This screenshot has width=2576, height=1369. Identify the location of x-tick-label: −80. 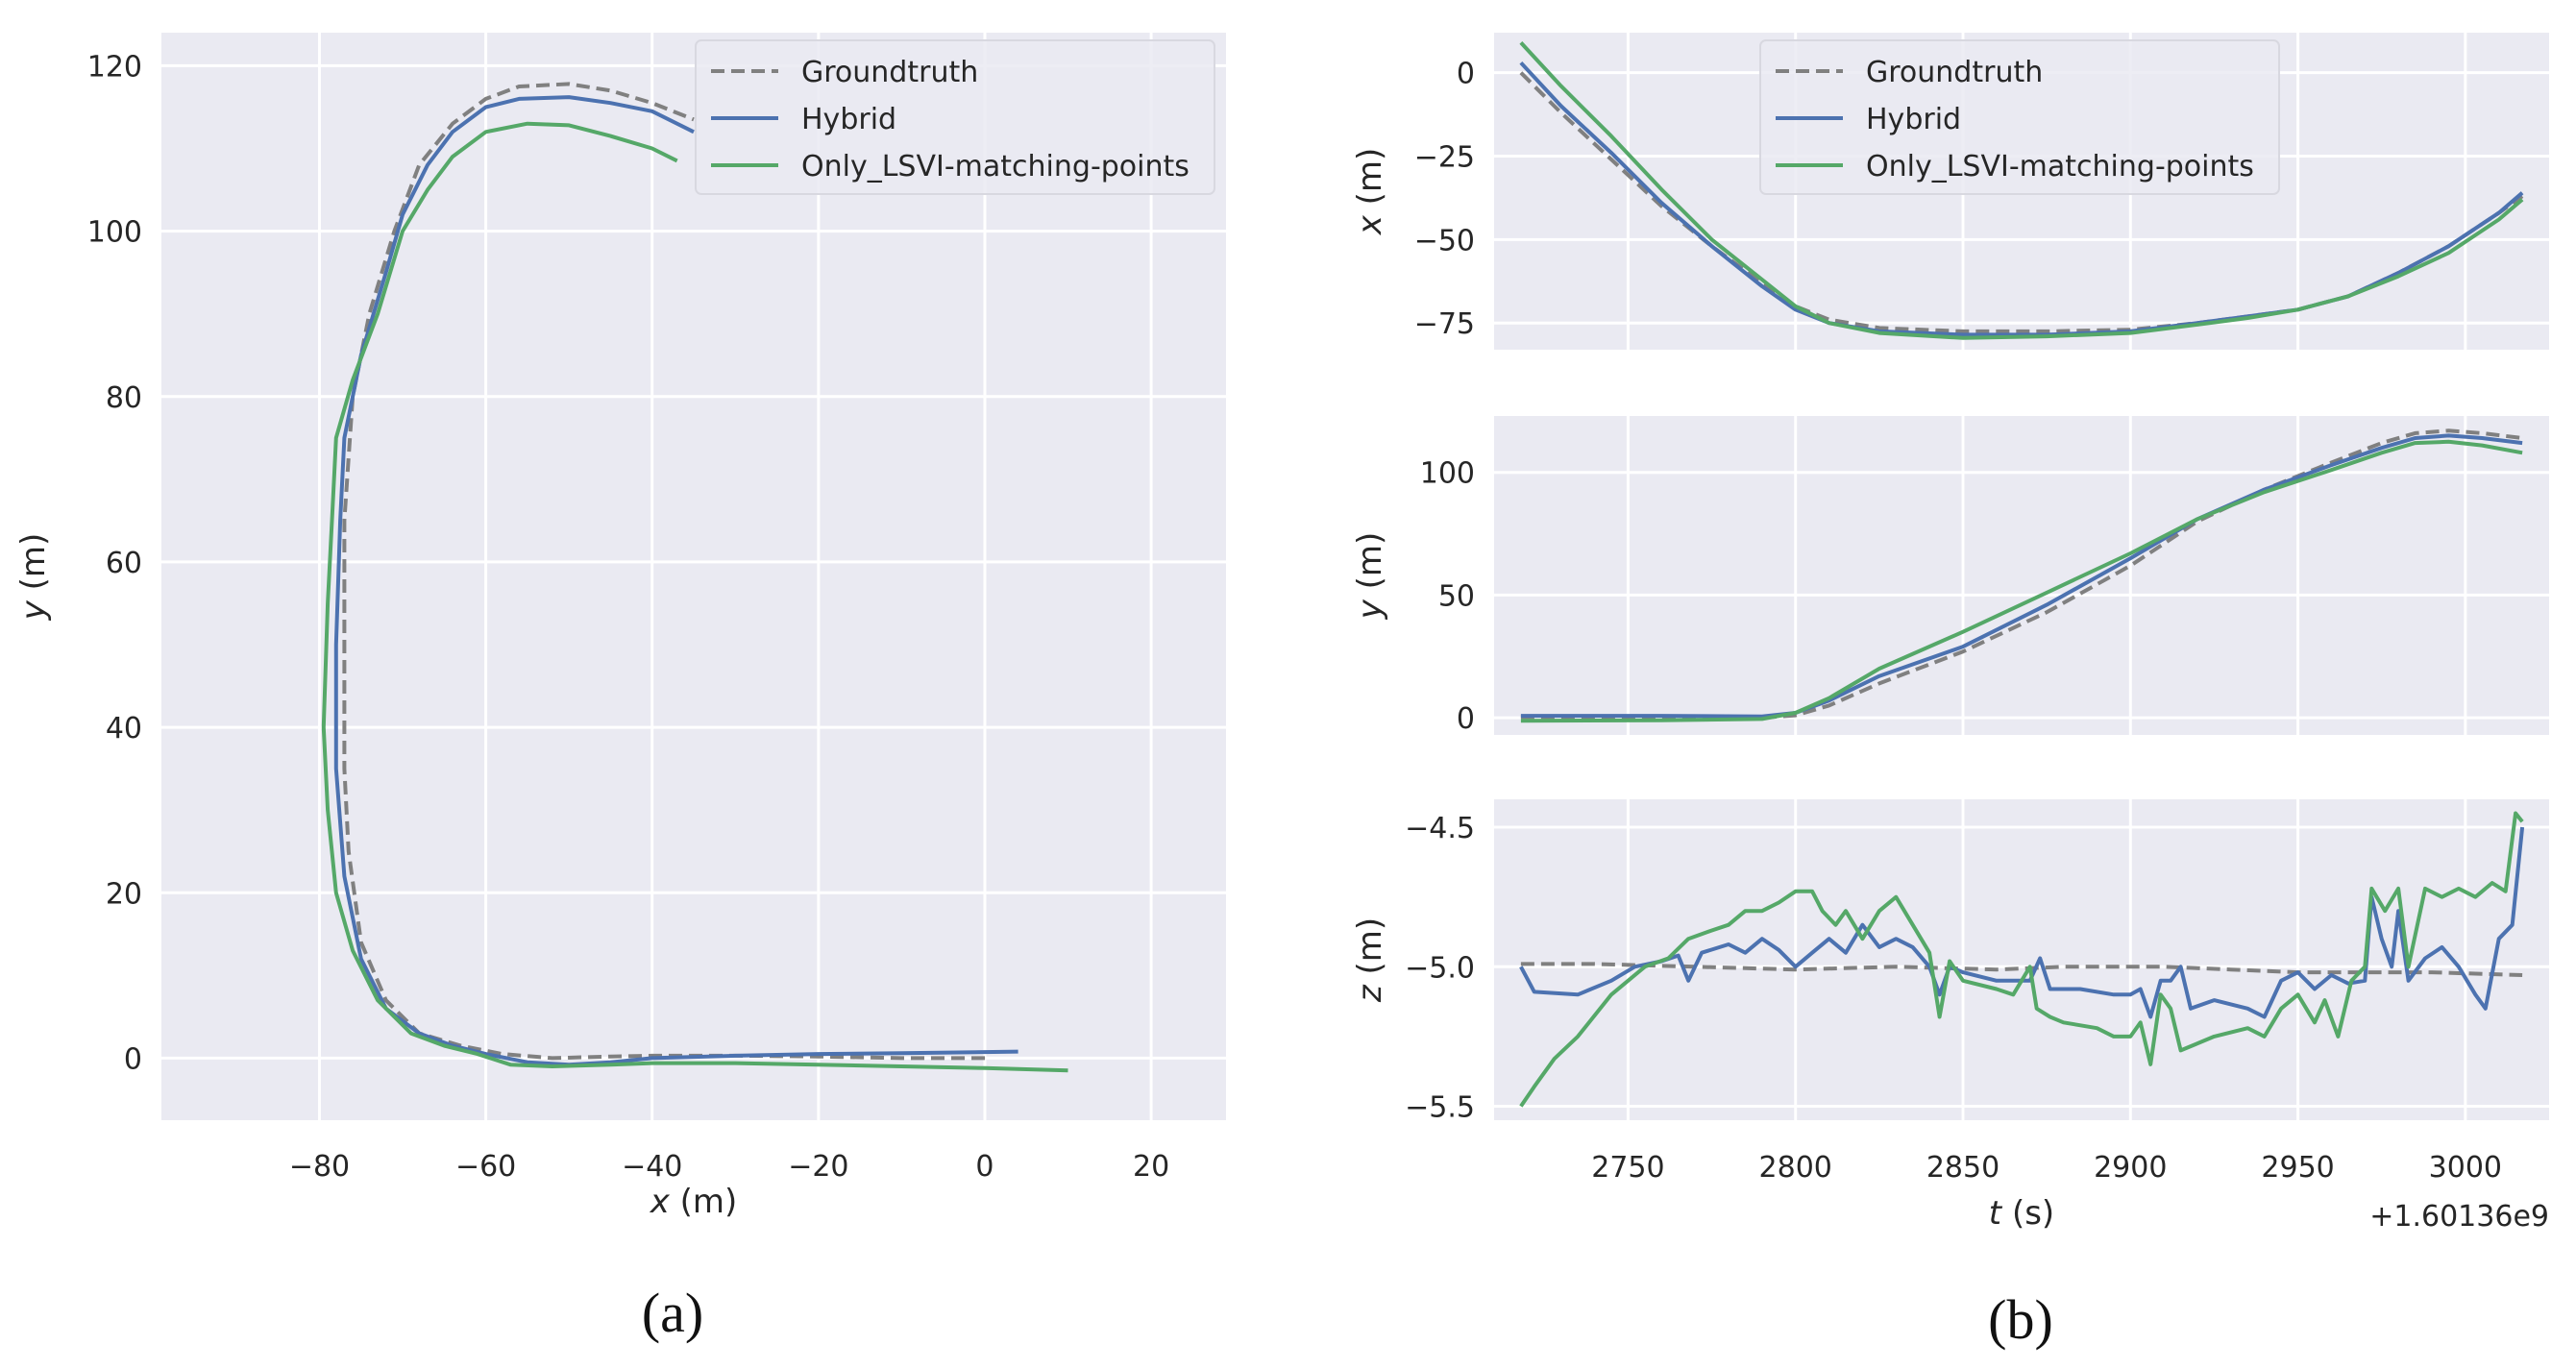
(319, 1167).